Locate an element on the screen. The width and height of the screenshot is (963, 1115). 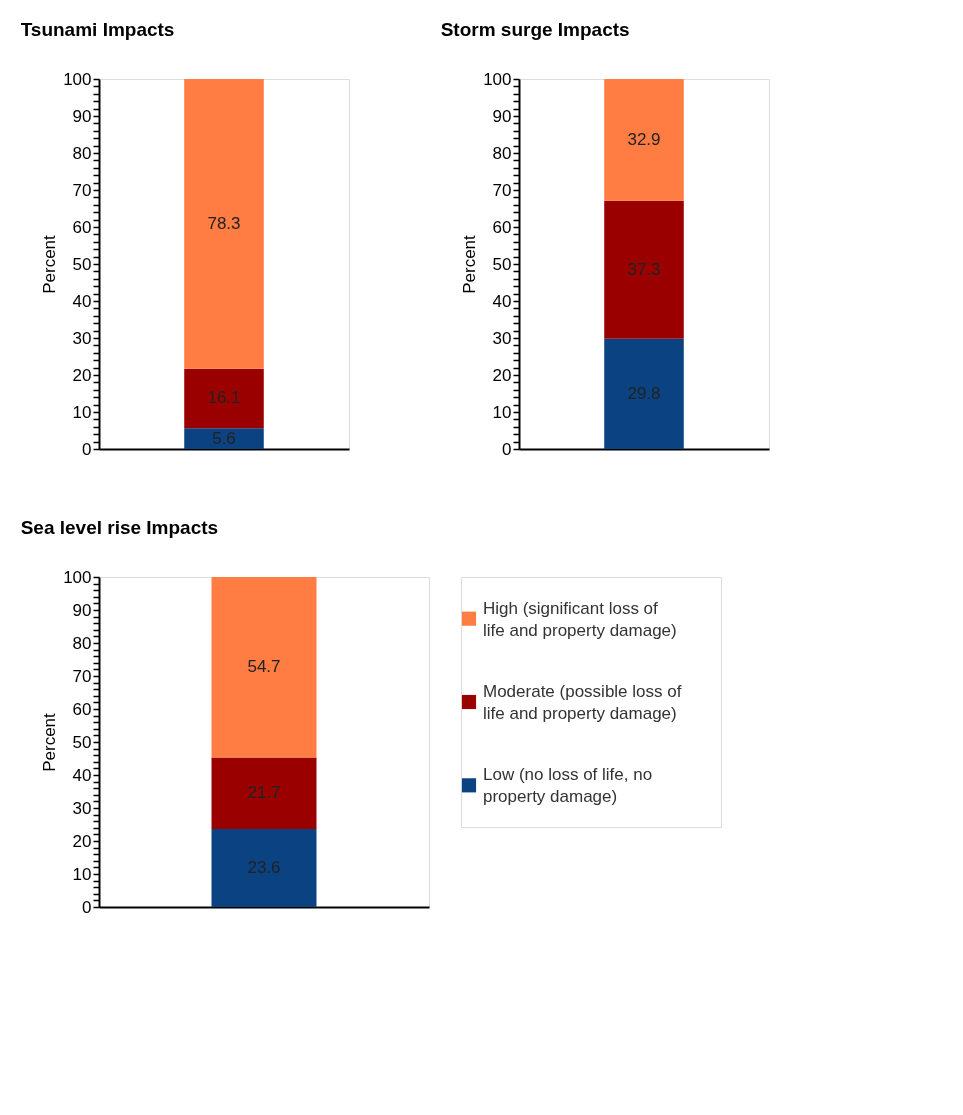
data-label: 32.9 is located at coordinates (644, 139).